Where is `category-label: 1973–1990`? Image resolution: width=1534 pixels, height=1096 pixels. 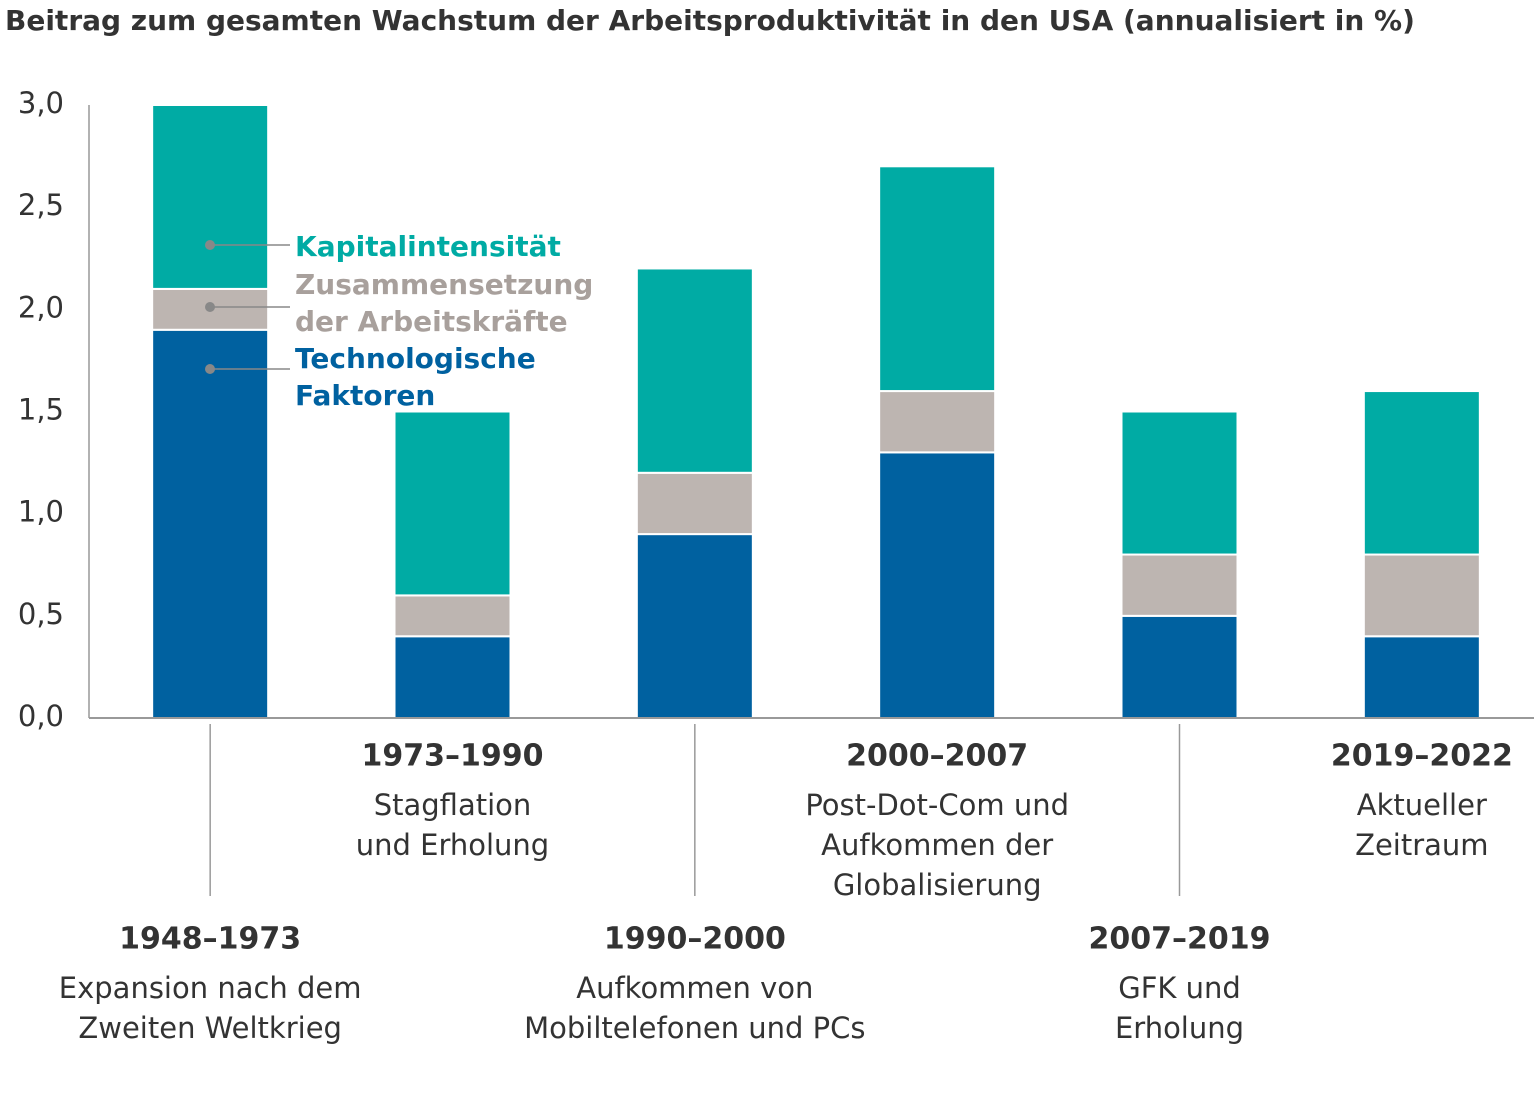 category-label: 1973–1990 is located at coordinates (453, 756).